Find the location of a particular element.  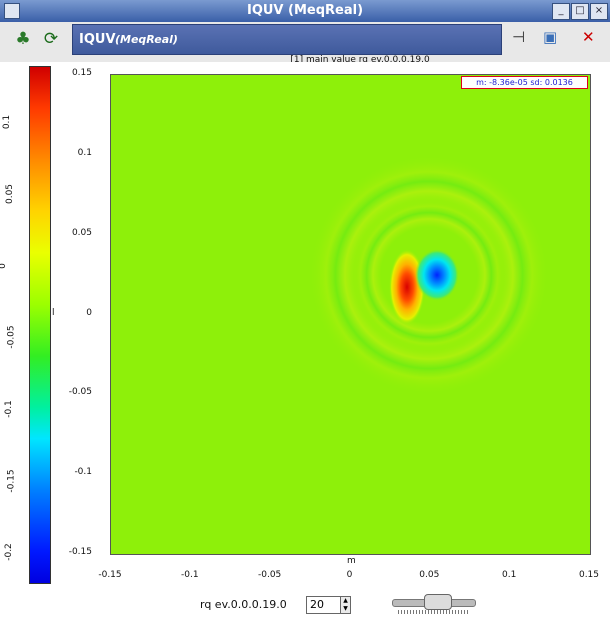

y-tick-label: 0 is located at coordinates (89, 312).